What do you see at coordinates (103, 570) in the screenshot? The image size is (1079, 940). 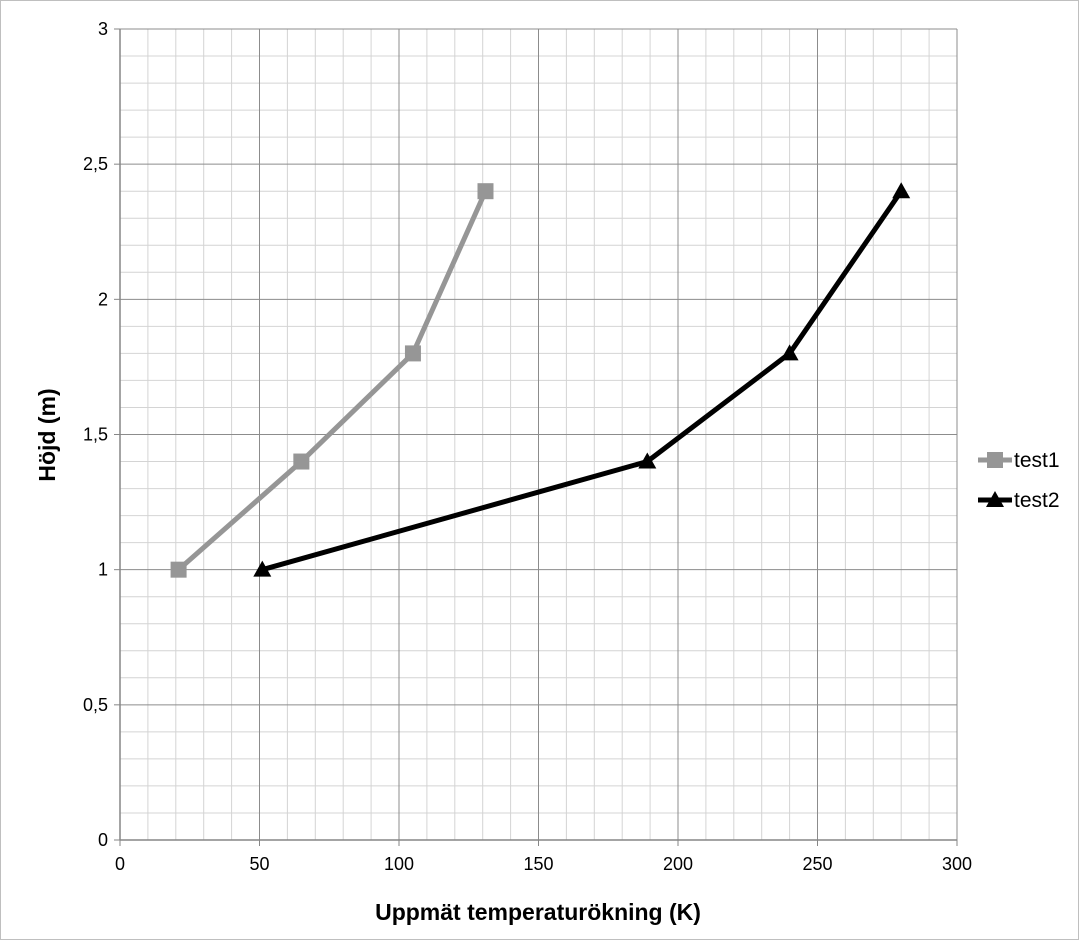 I see `y-tick-label: 1` at bounding box center [103, 570].